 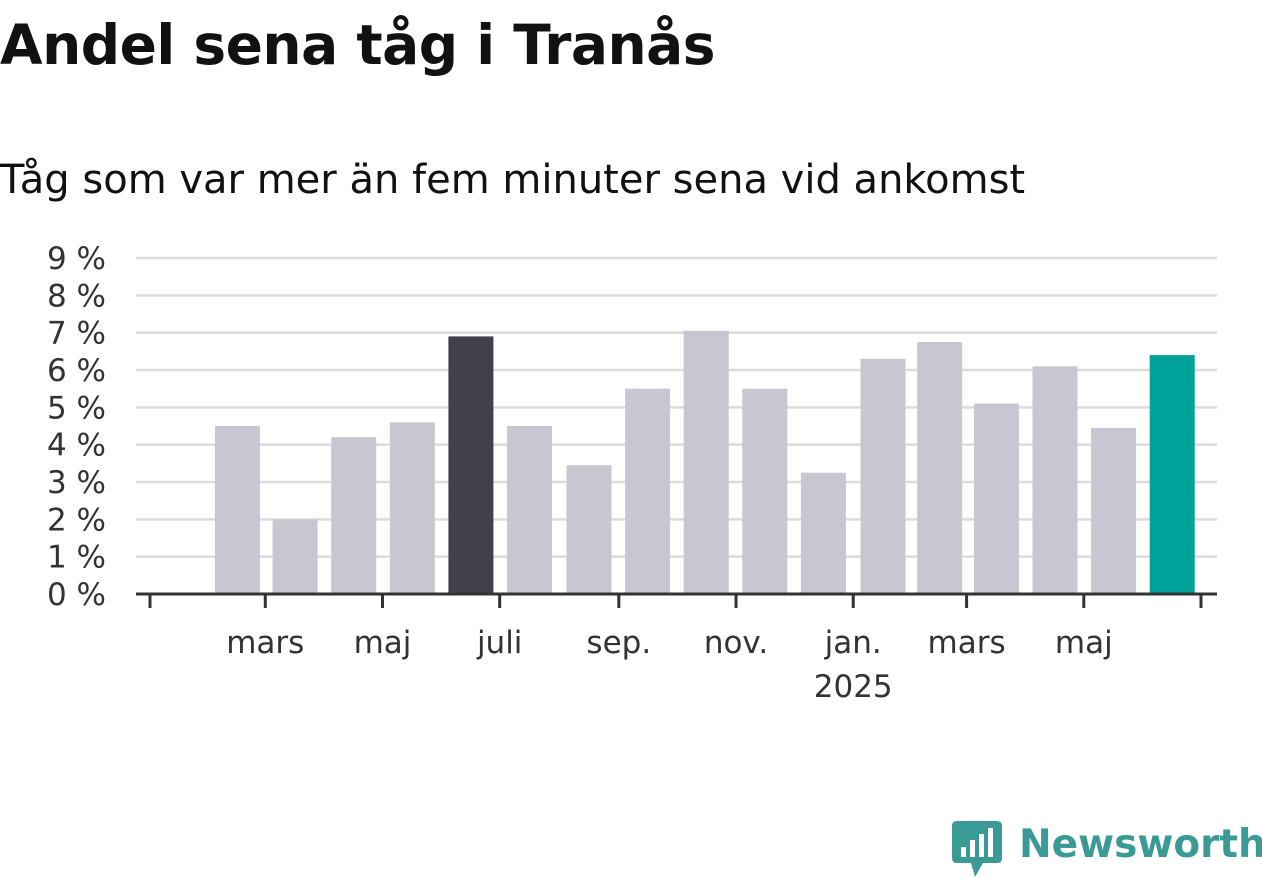 I want to click on y-tick-label: 5 %, so click(x=76, y=408).